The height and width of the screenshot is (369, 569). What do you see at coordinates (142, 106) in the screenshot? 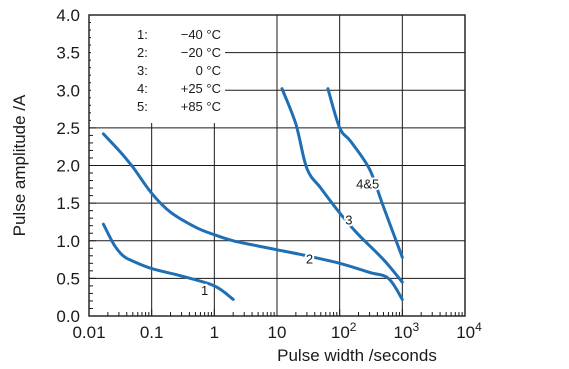
I see `legend-key: 5:` at bounding box center [142, 106].